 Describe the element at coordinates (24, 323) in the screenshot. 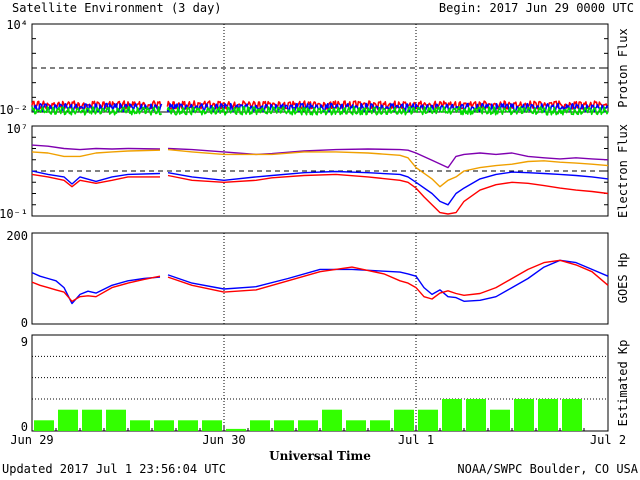

I see `goes-hp-ytick-bottom: 0` at that location.